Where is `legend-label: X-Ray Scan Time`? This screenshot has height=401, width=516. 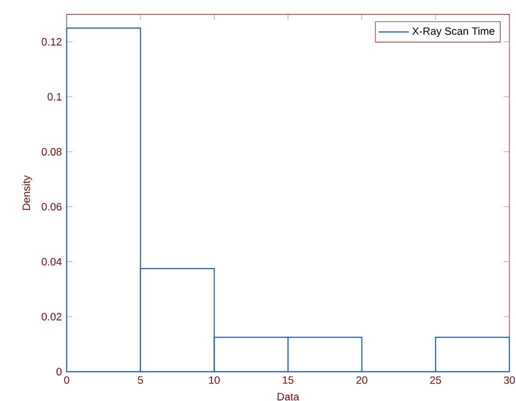 legend-label: X-Ray Scan Time is located at coordinates (453, 32).